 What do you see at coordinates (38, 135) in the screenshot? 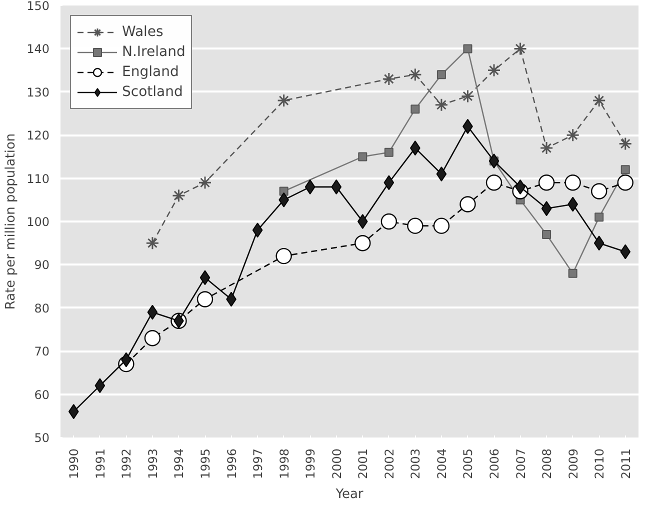
I see `y-tick-label: 120` at bounding box center [38, 135].